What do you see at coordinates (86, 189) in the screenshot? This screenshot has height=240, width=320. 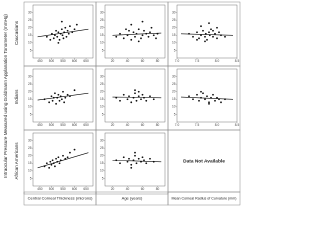 I see `x-tick-label: 650` at bounding box center [86, 189].